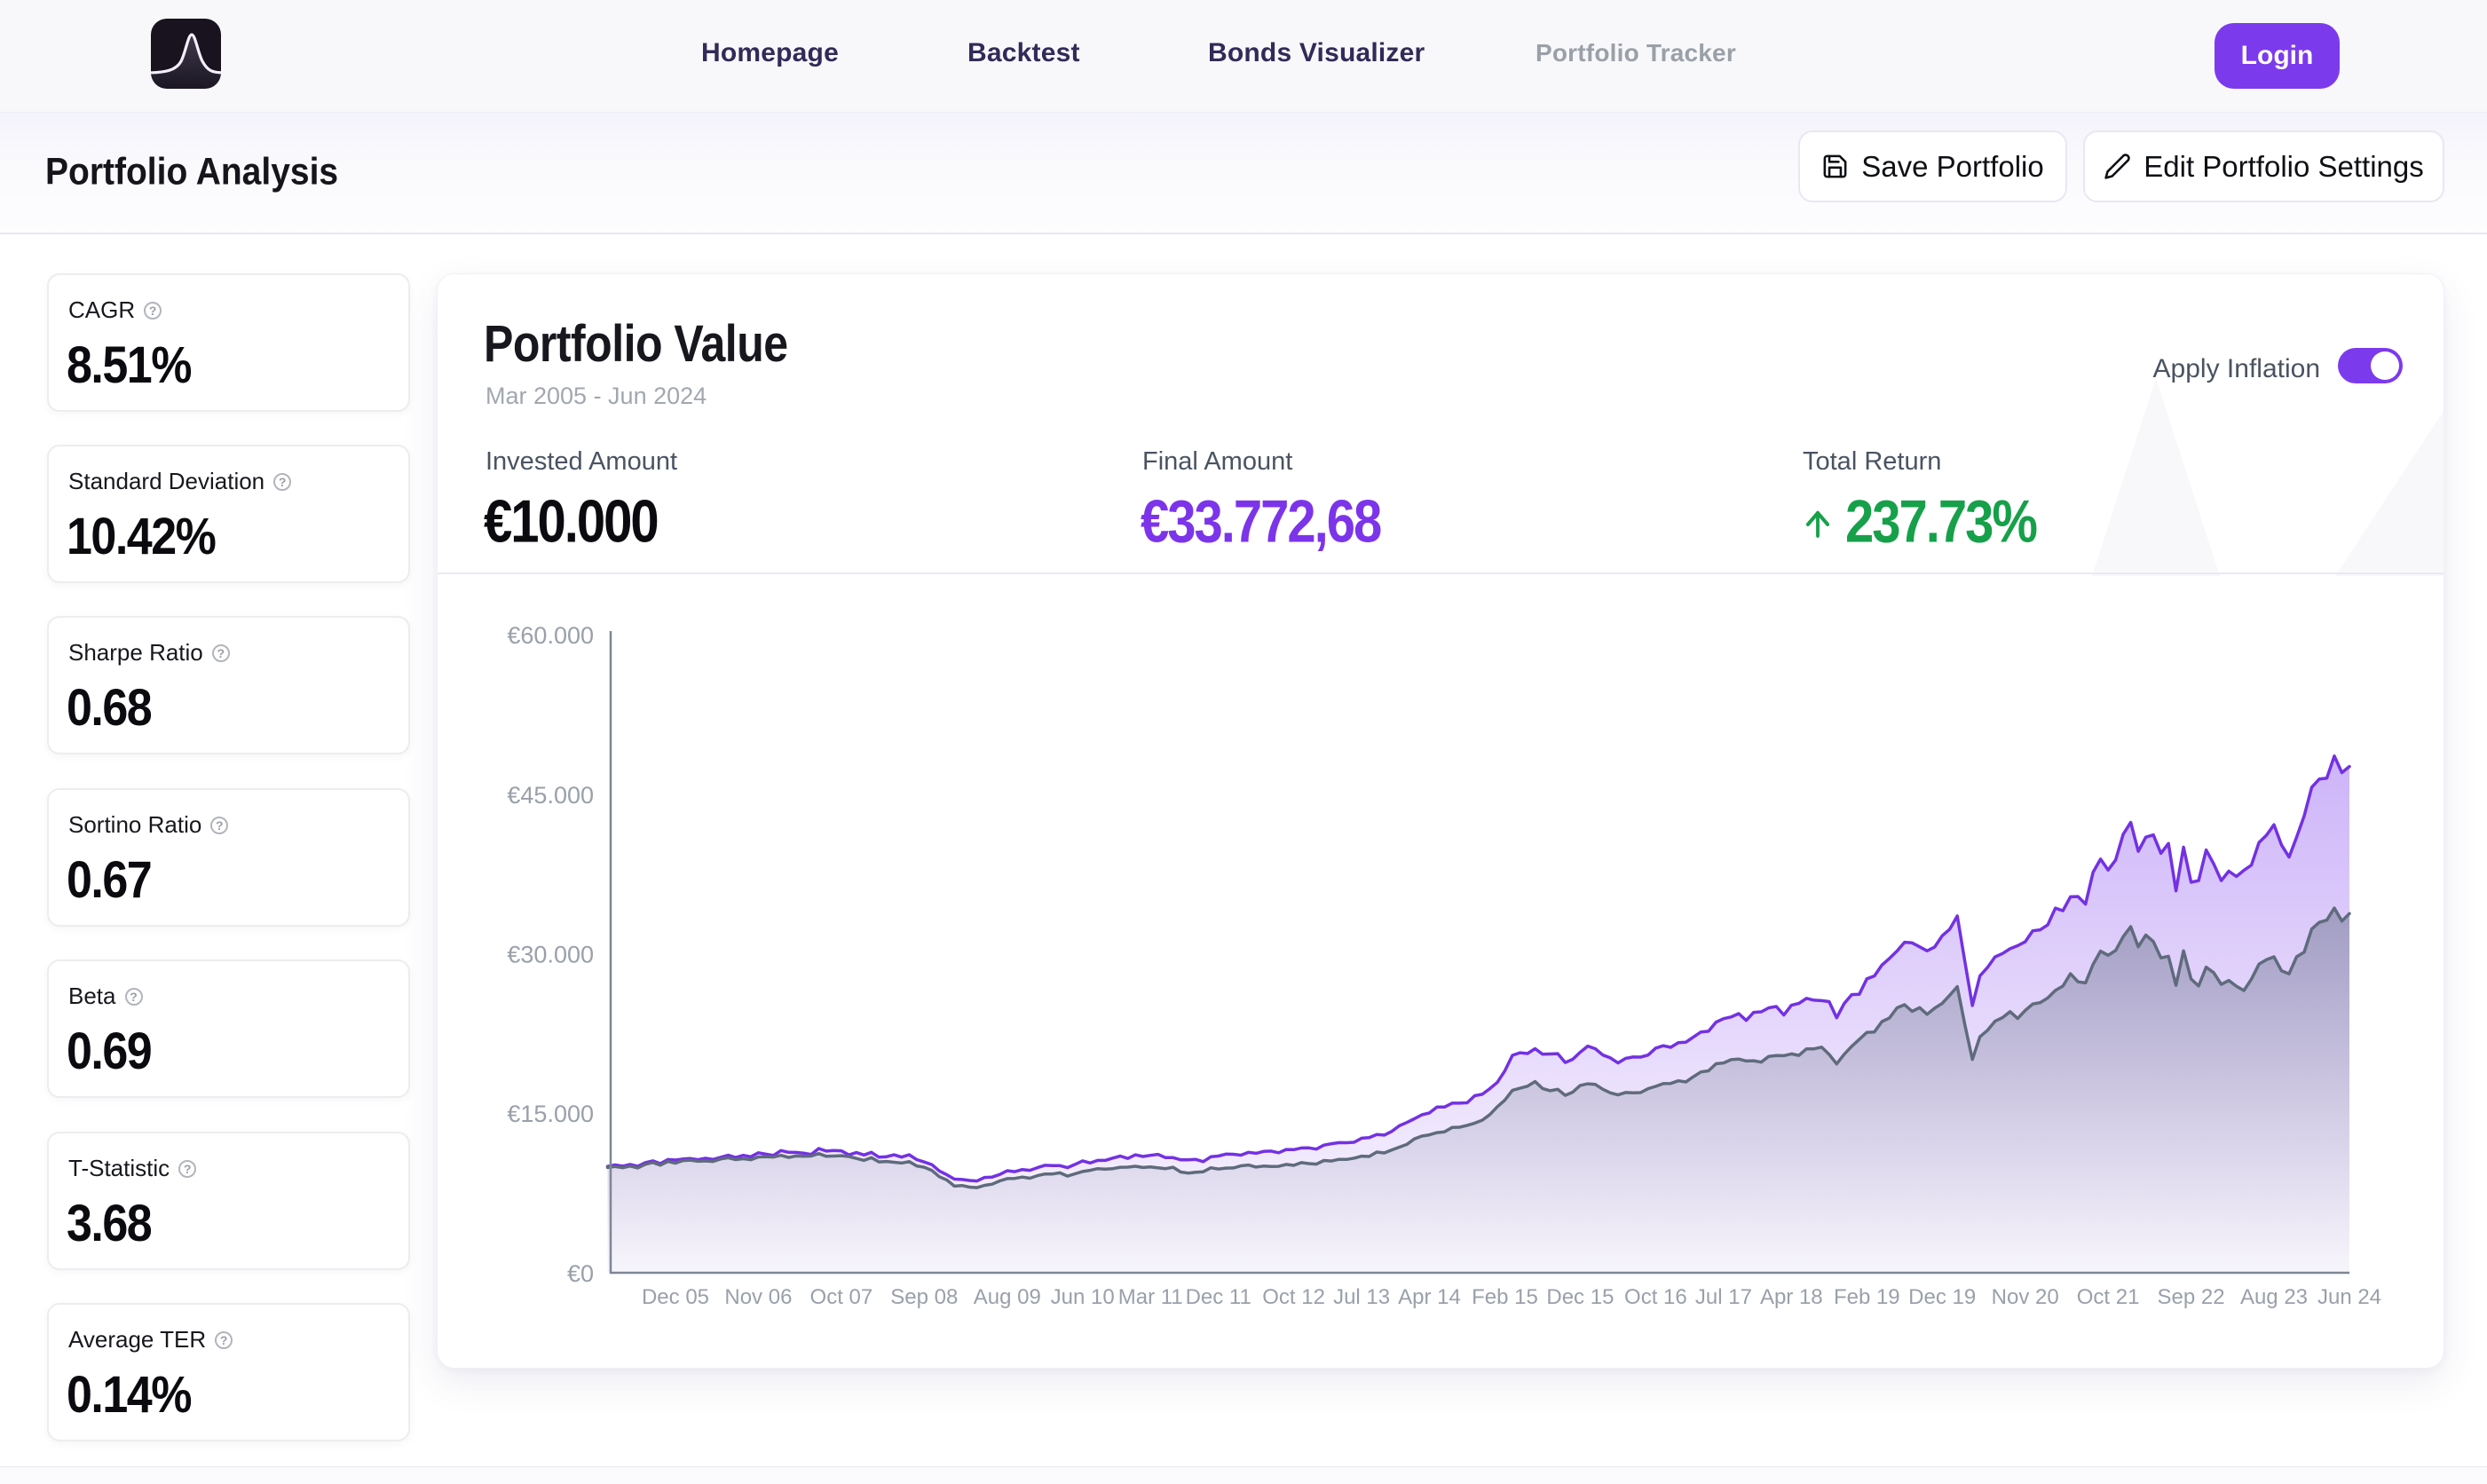 The height and width of the screenshot is (1484, 2487). I want to click on svg-text: €60.000, so click(550, 636).